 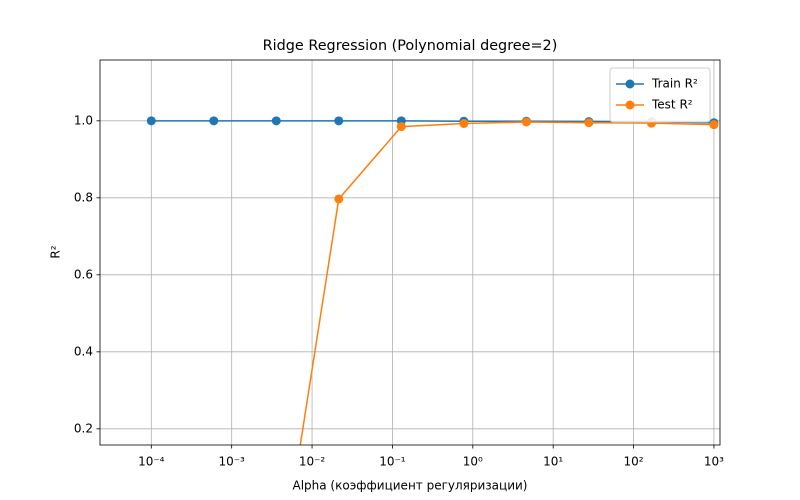 What do you see at coordinates (410, 46) in the screenshot?
I see `chart-title: Ridge Regression (Polynomial degree=2)` at bounding box center [410, 46].